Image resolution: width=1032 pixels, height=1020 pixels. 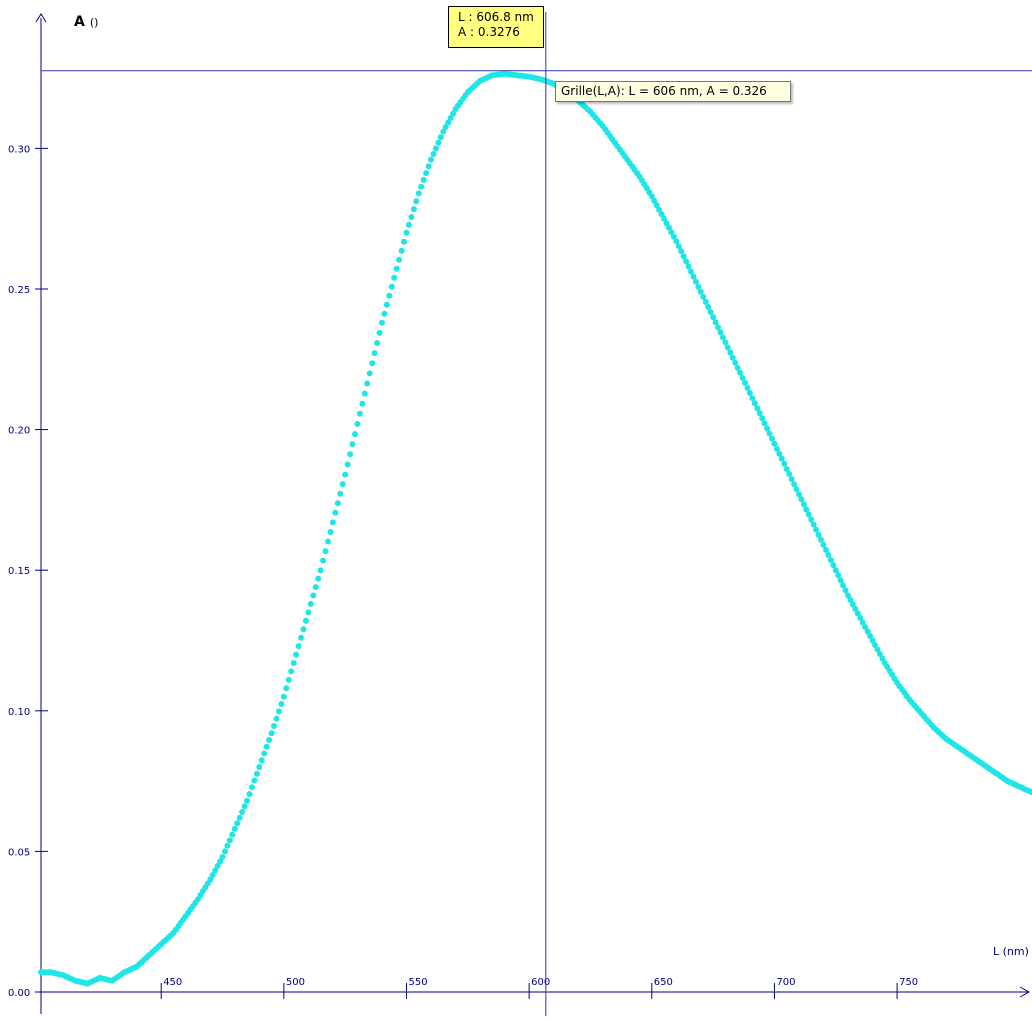 What do you see at coordinates (673, 91) in the screenshot?
I see `point-tooltip: Grille(L,A): L = 606 nm, A = 0.326` at bounding box center [673, 91].